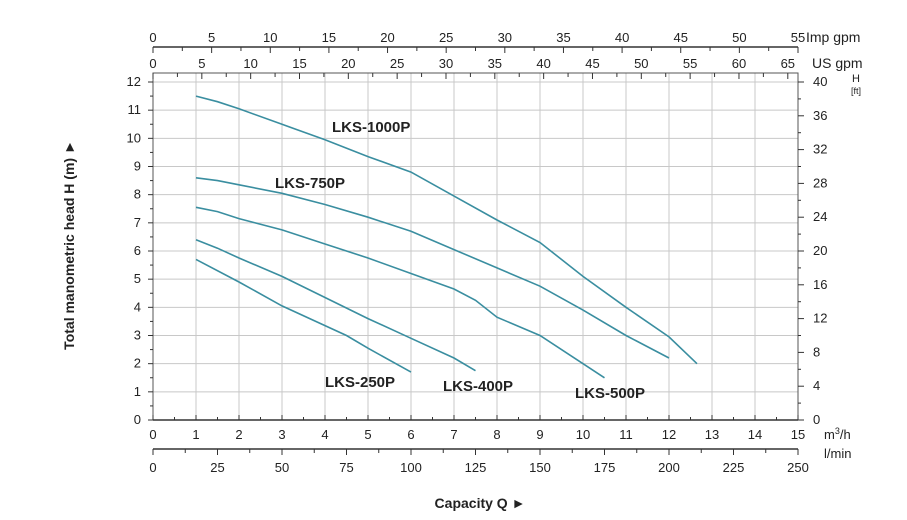 The width and height of the screenshot is (907, 520). Describe the element at coordinates (299, 63) in the screenshot. I see `usgpm-tick-label: 15` at that location.